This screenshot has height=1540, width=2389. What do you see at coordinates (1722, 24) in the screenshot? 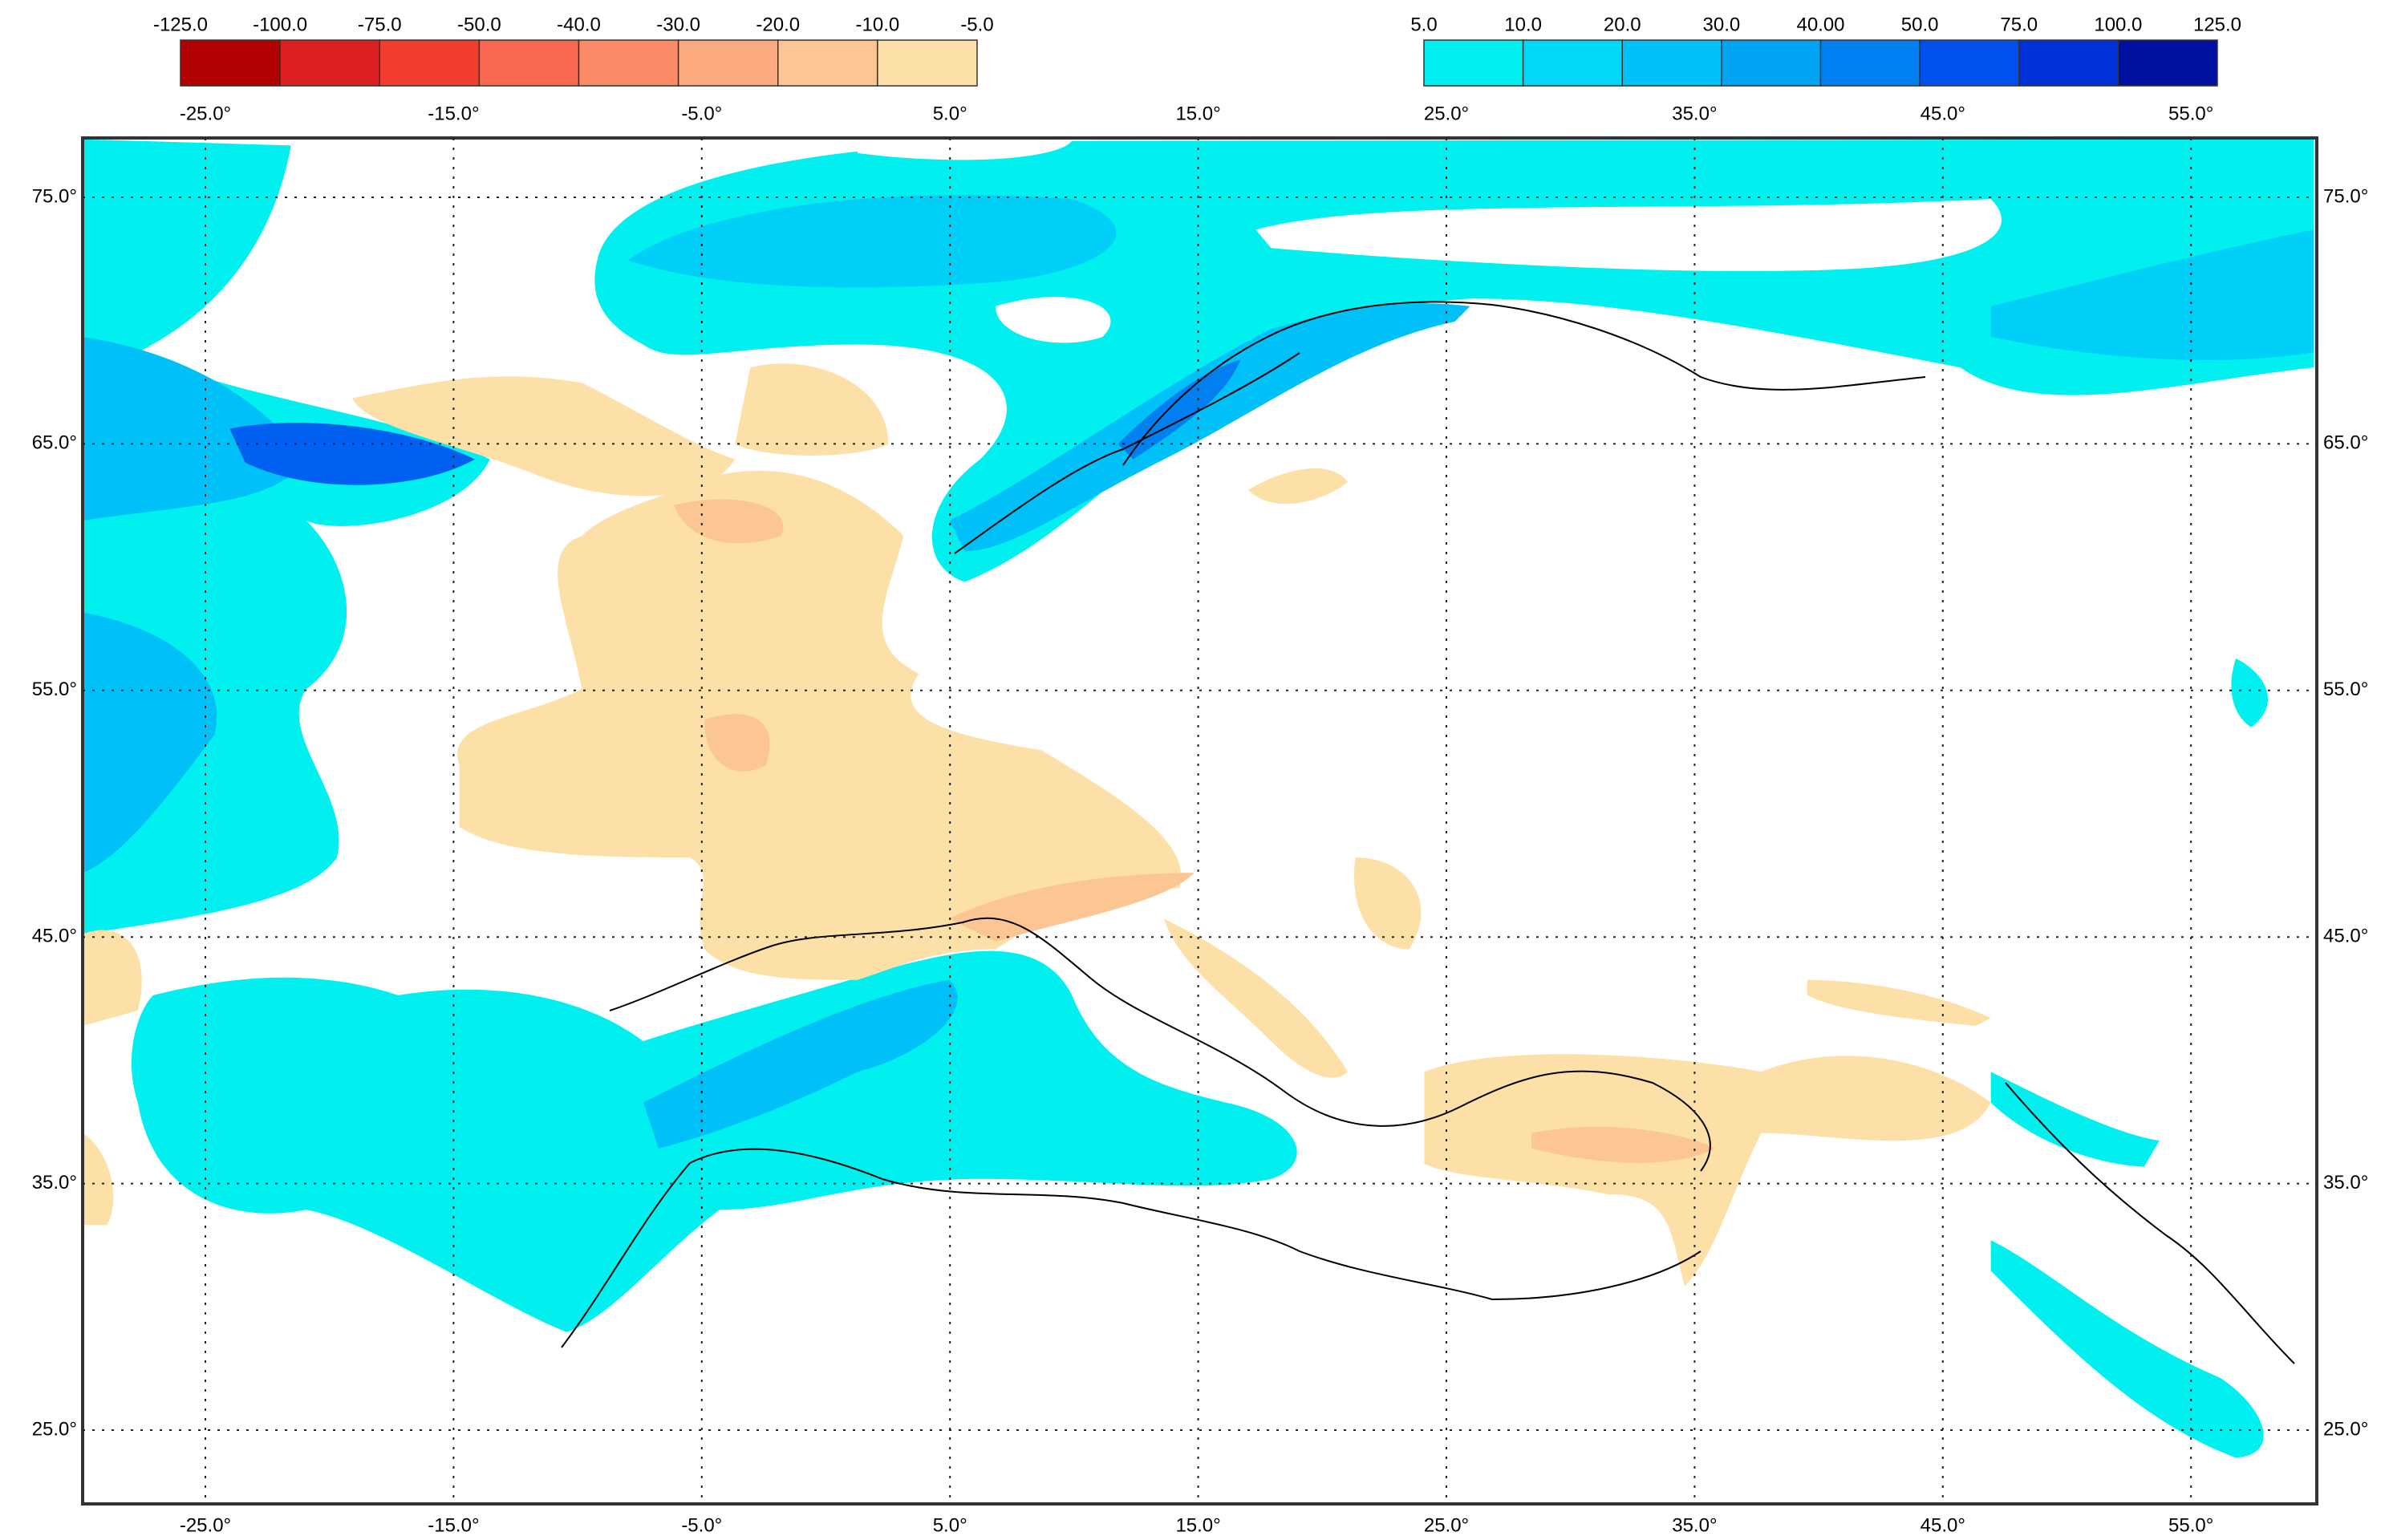
I see `legend-label: 30.0` at bounding box center [1722, 24].